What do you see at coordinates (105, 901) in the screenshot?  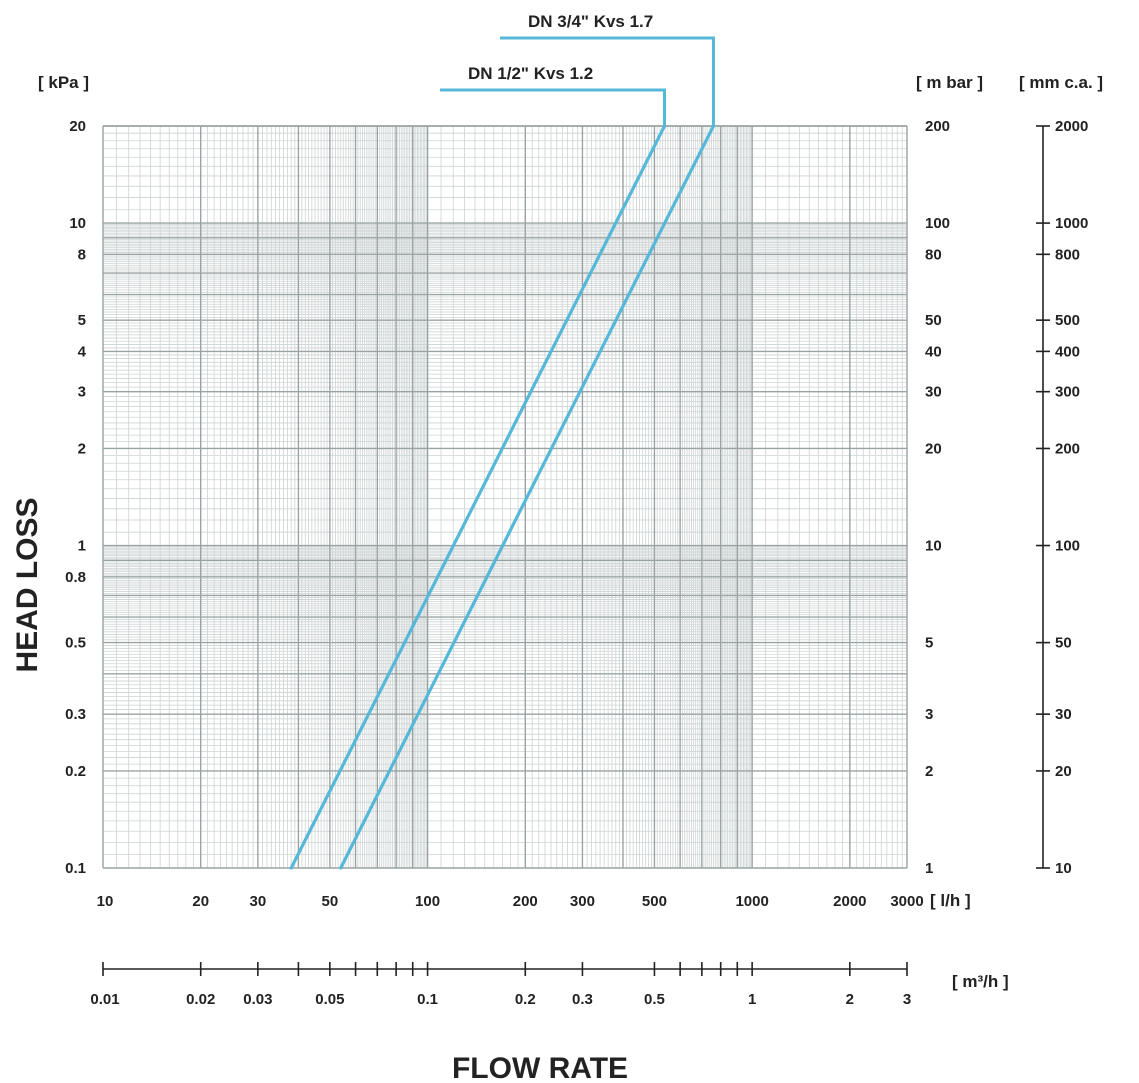 I see `x-tick-label-lh: 10` at bounding box center [105, 901].